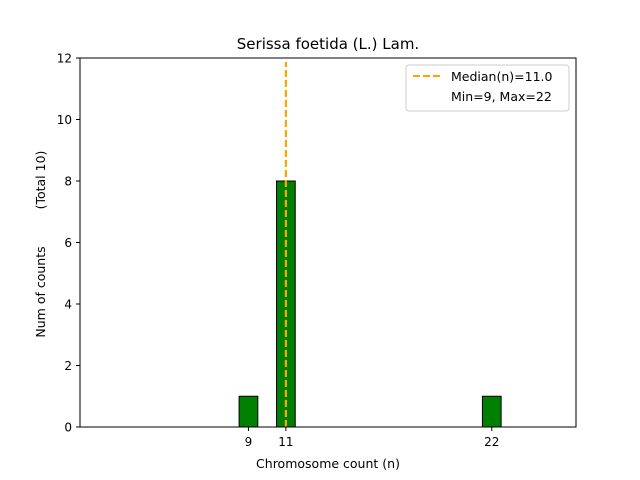 The width and height of the screenshot is (640, 480). What do you see at coordinates (285, 442) in the screenshot?
I see `x-tick-label-11: 11` at bounding box center [285, 442].